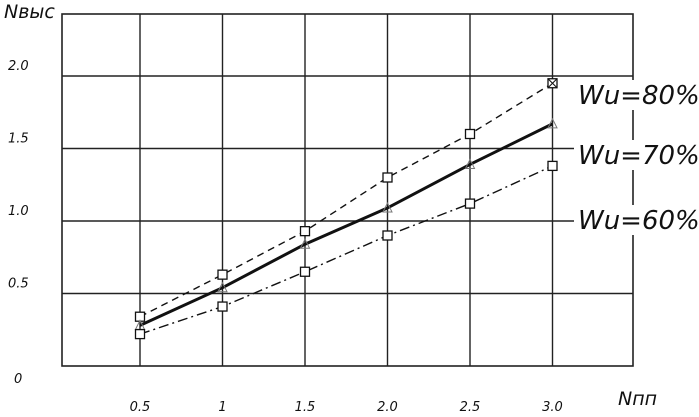 Image resolution: width=699 pixels, height=417 pixels. What do you see at coordinates (18, 139) in the screenshot?
I see `y-tick-label: 1.5` at bounding box center [18, 139].